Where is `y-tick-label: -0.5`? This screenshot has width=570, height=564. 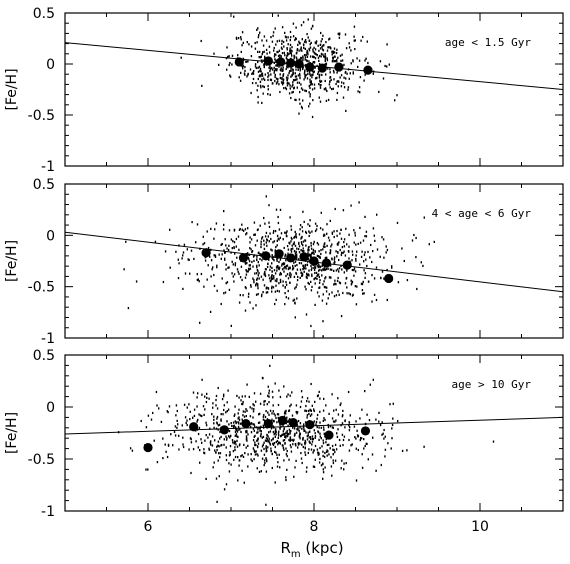
y-tick-label: -0.5 is located at coordinates (41, 460).